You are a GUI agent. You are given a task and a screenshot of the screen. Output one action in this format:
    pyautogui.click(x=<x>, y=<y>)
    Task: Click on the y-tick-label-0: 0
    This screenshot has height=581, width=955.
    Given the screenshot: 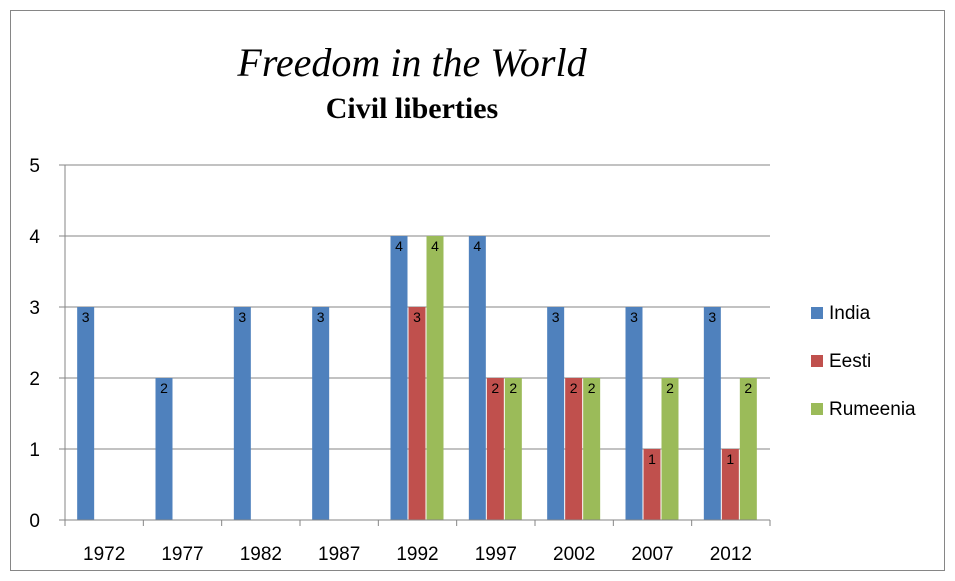 What is the action you would take?
    pyautogui.click(x=34, y=521)
    